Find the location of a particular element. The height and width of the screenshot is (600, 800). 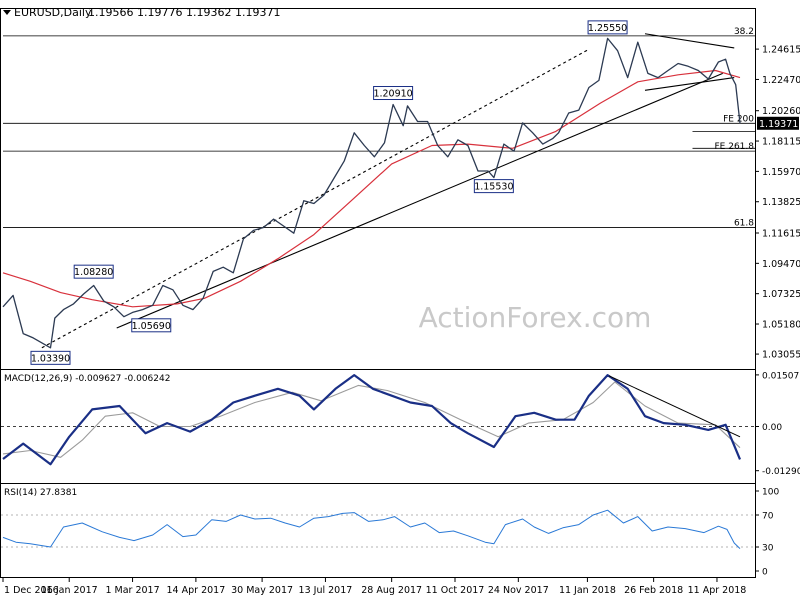

price-level-label: 1.03390 is located at coordinates (50, 358).